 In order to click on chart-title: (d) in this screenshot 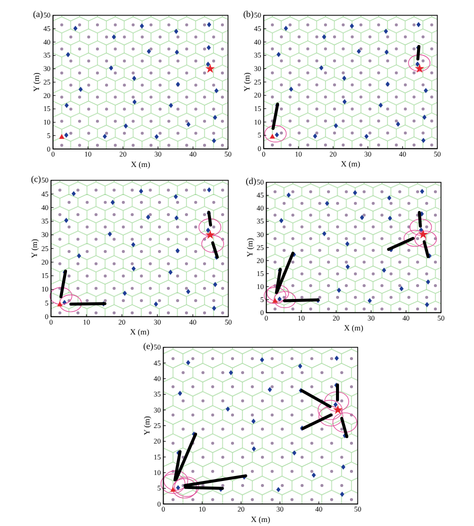, I will do `click(251, 181)`.